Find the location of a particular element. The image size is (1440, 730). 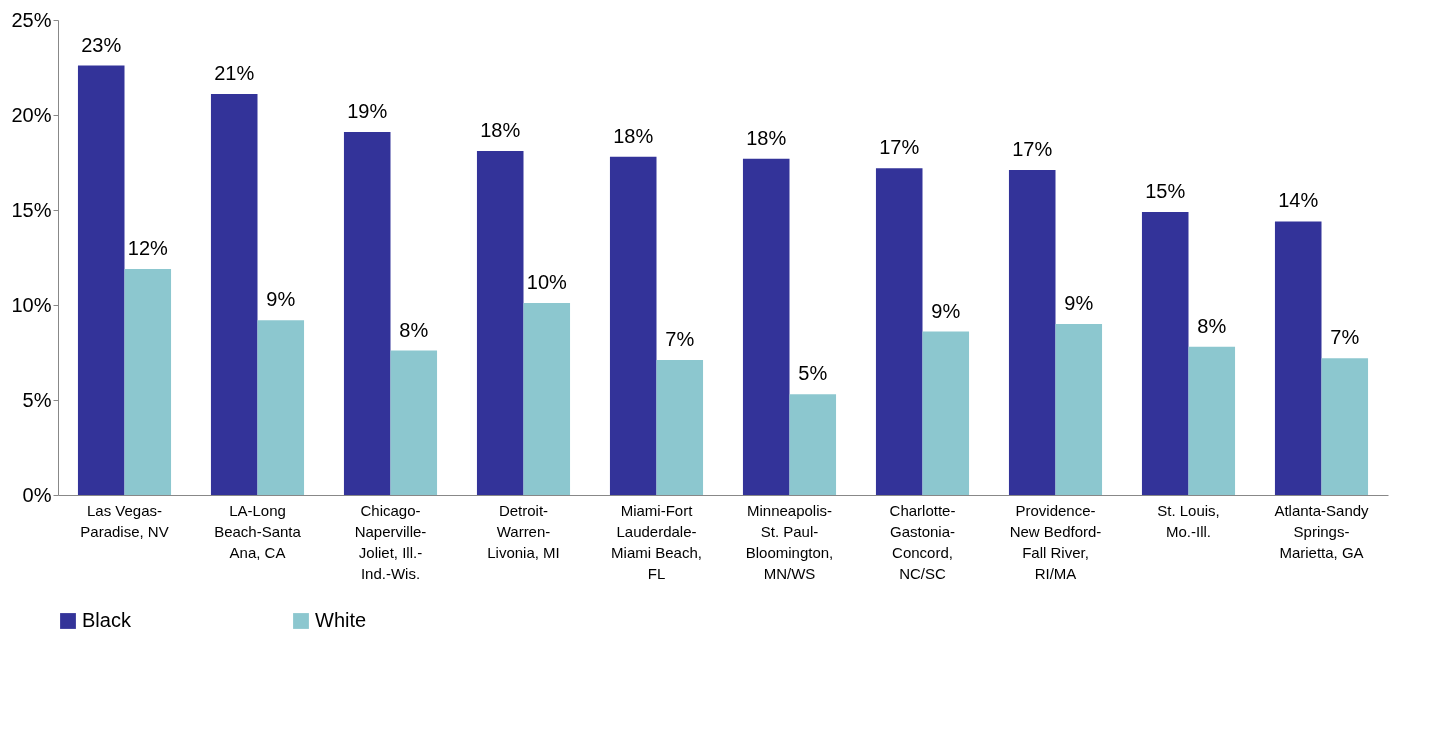

data-label: 12% is located at coordinates (148, 247).